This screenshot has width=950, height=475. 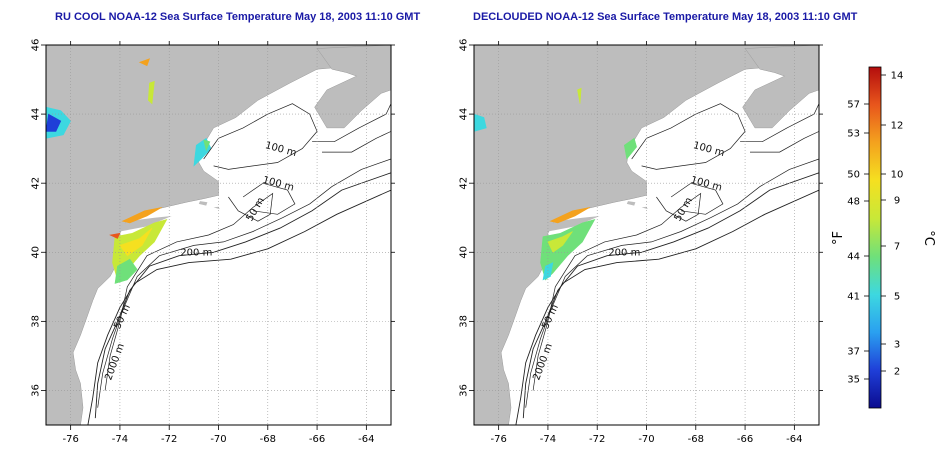 I want to click on fahrenheit-tick-label: 50, so click(x=853, y=175).